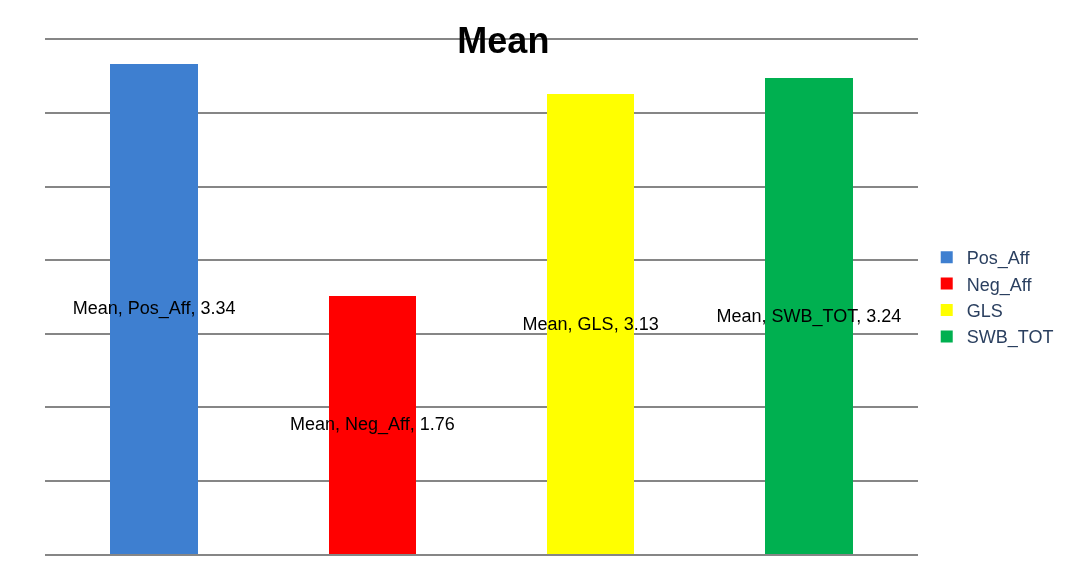 This screenshot has width=1071, height=584. I want to click on legend-label: SWB_TOT, so click(1010, 338).